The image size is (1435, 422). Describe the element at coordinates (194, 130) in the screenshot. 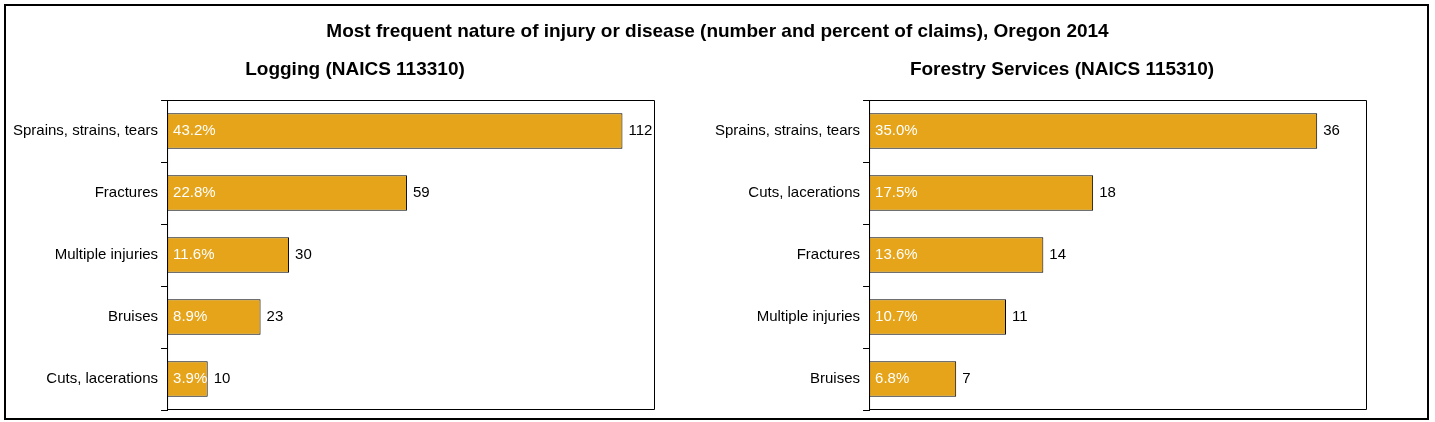

I see `annotation: 43.2%` at that location.